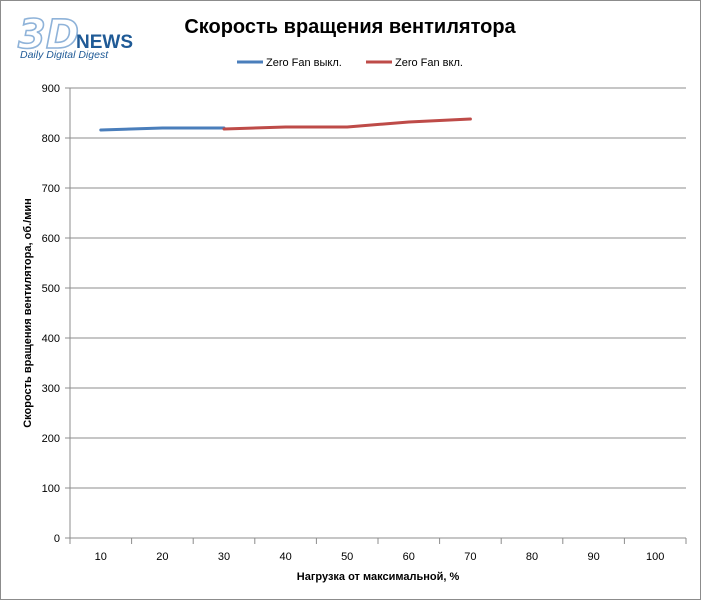 The width and height of the screenshot is (701, 600). I want to click on x-tick-label: 40, so click(285, 557).